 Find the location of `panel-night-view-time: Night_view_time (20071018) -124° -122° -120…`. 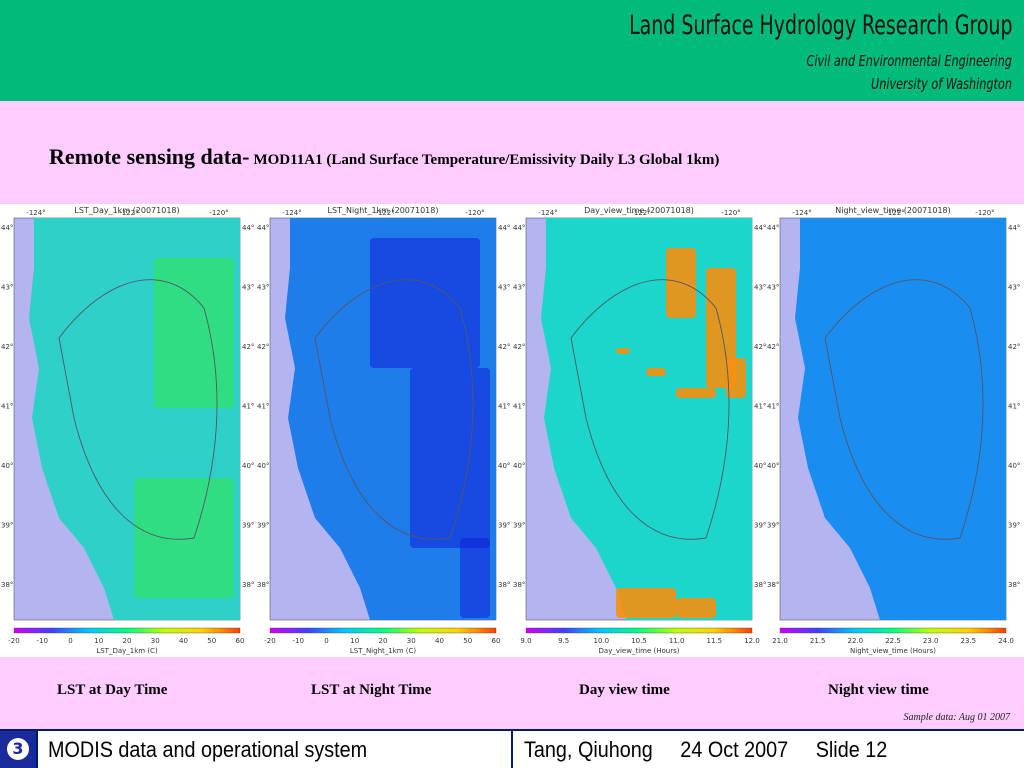

panel-night-view-time: Night_view_time (20071018) -124° -122° -120… is located at coordinates (895, 430).